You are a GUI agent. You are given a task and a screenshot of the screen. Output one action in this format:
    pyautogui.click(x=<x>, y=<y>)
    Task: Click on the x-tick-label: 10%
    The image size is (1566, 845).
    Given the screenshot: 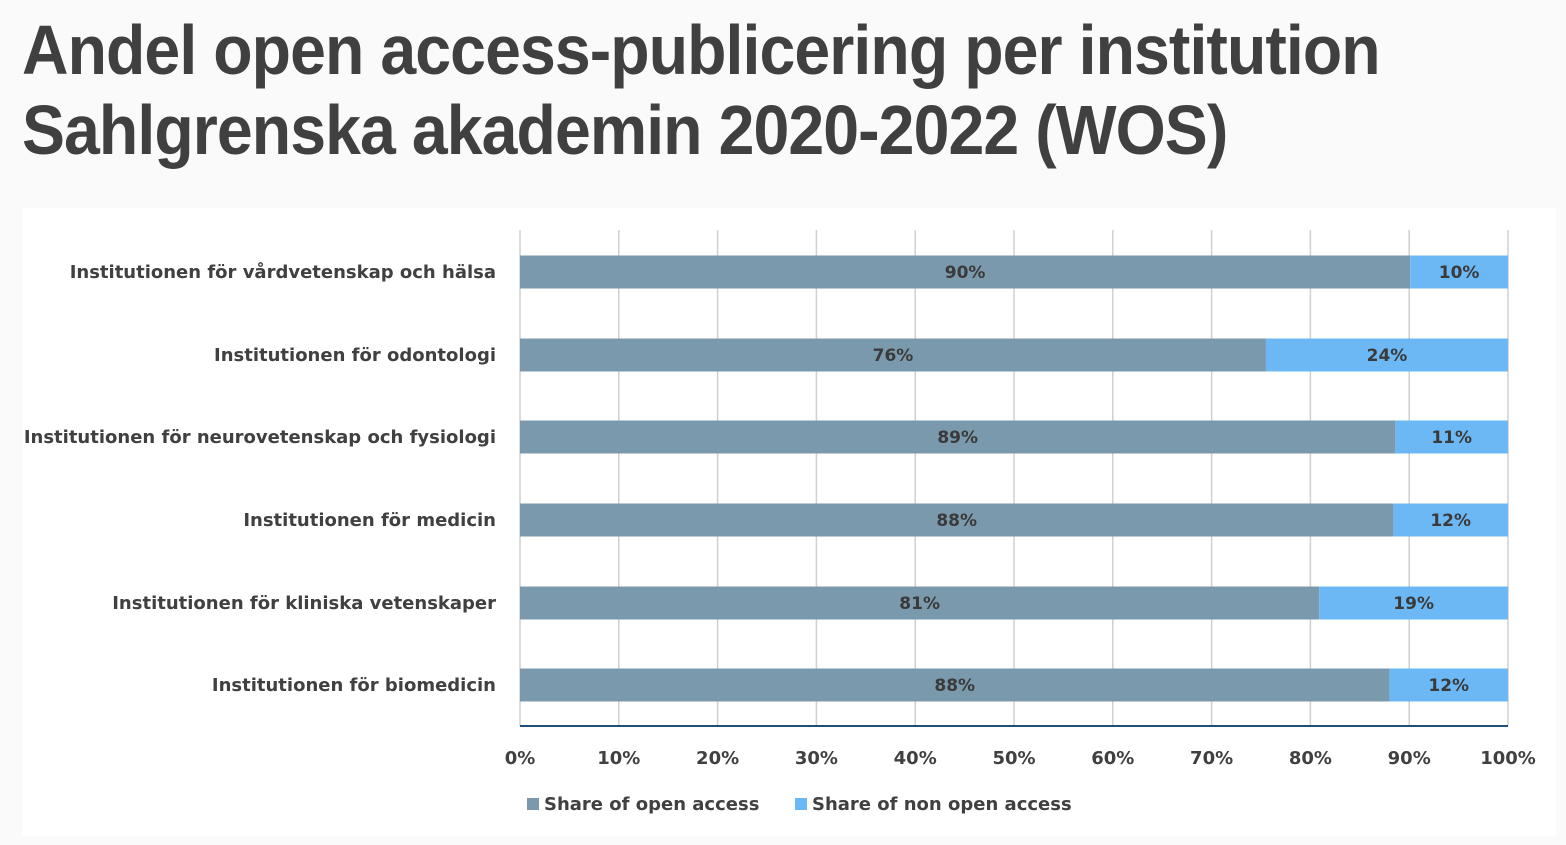 What is the action you would take?
    pyautogui.click(x=618, y=758)
    